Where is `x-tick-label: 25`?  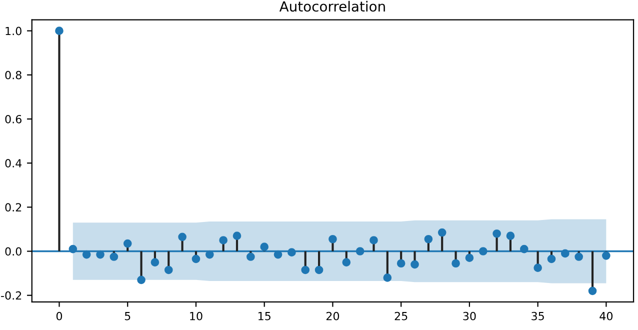 x-tick-label: 25 is located at coordinates (401, 316).